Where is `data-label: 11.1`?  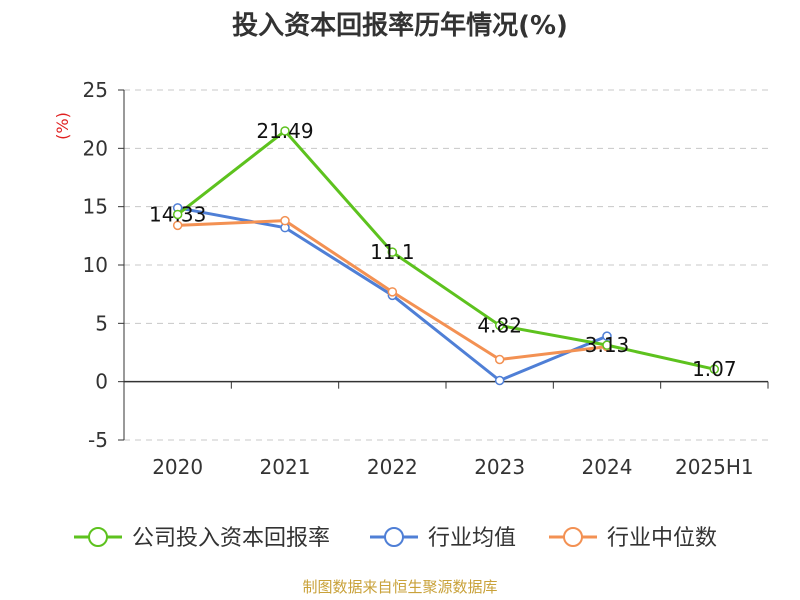 data-label: 11.1 is located at coordinates (392, 252).